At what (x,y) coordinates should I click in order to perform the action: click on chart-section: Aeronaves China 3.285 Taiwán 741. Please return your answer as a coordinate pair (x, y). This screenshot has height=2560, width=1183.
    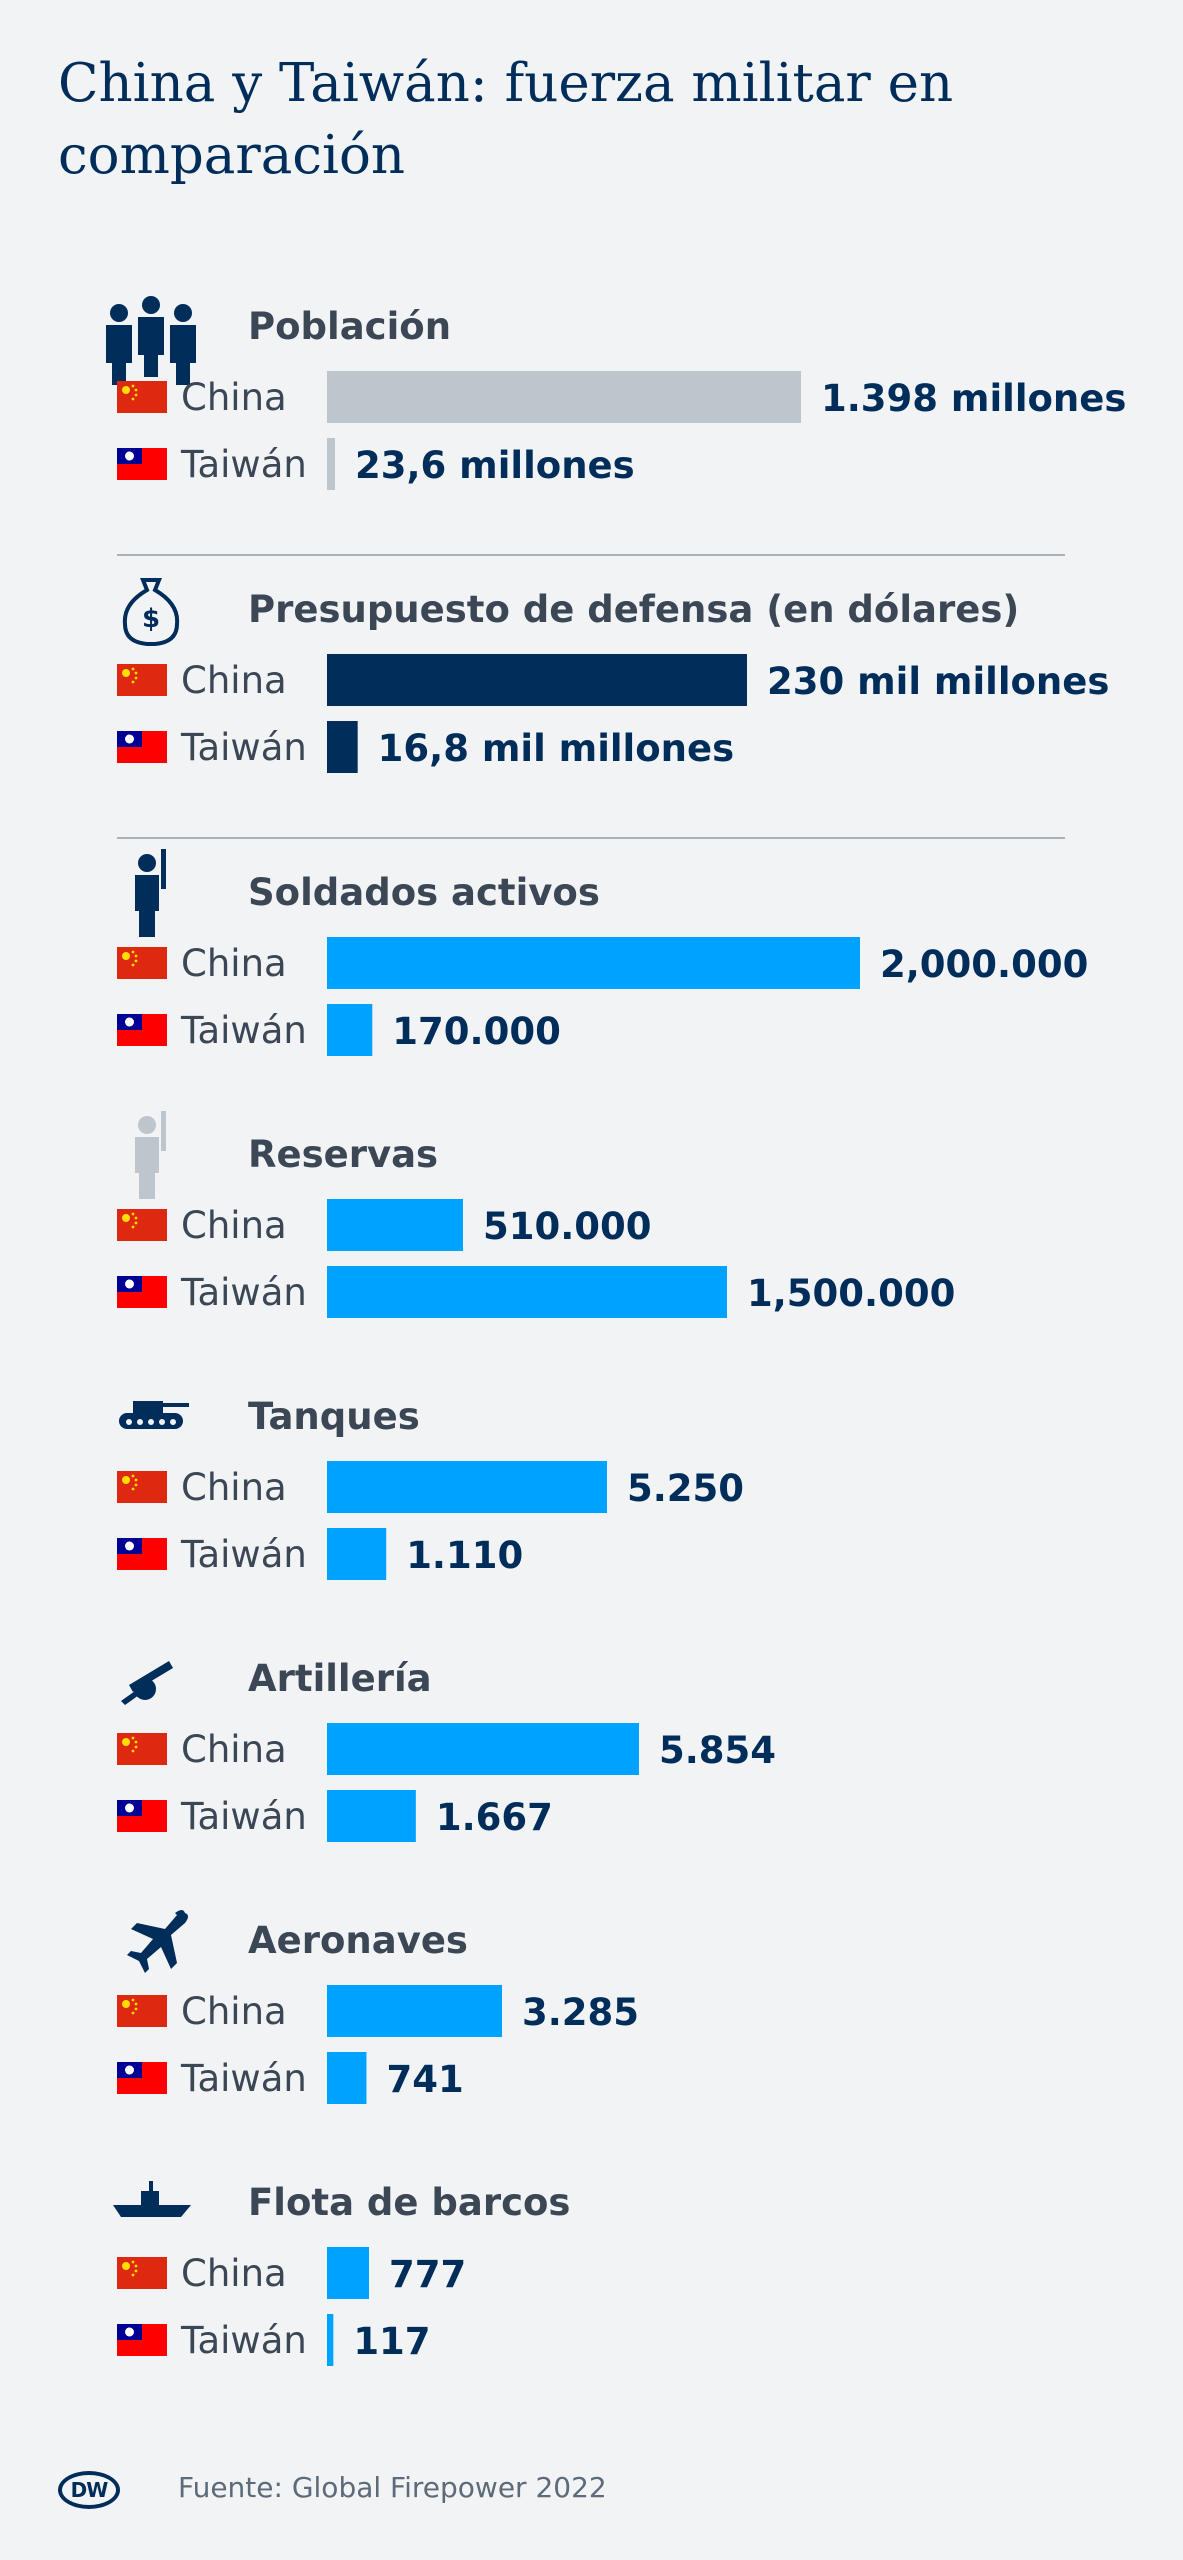
    Looking at the image, I should click on (378, 2007).